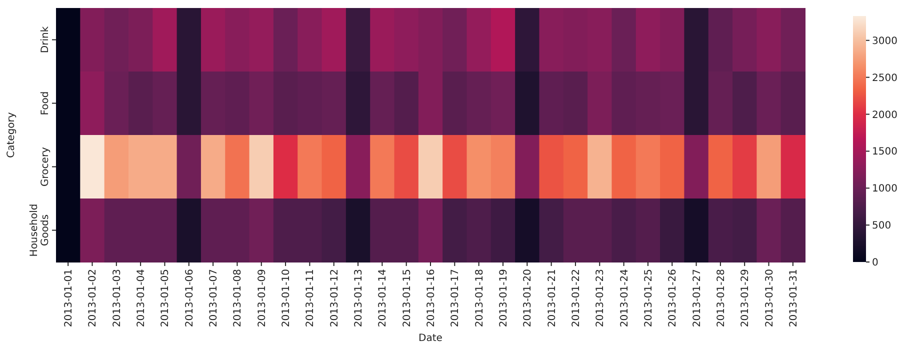  What do you see at coordinates (885, 115) in the screenshot?
I see `color-bar-label: 2000` at bounding box center [885, 115].